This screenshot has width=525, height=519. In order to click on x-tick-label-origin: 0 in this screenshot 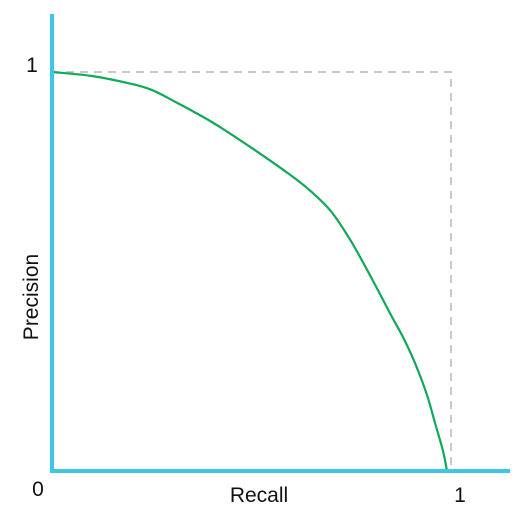, I will do `click(38, 489)`.